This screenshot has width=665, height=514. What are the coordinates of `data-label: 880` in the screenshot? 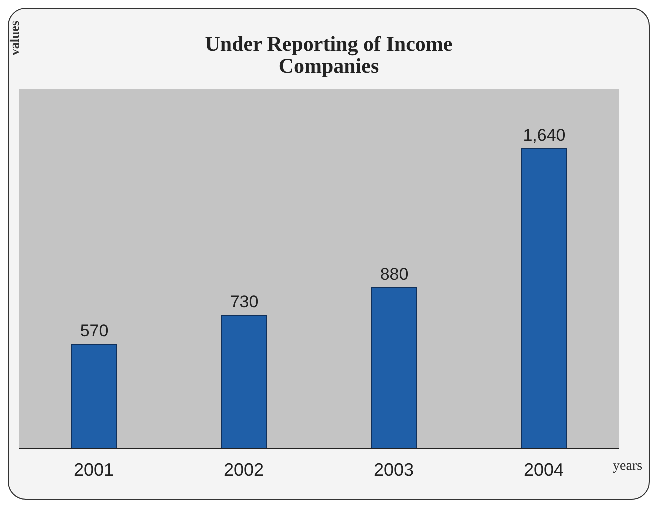 It's located at (394, 274).